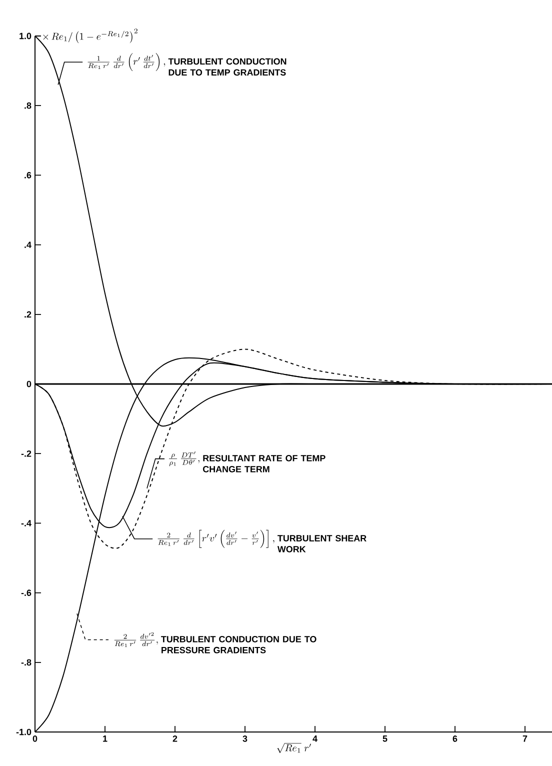 The height and width of the screenshot is (766, 552). Describe the element at coordinates (26, 662) in the screenshot. I see `y-tick-label: -.8` at that location.